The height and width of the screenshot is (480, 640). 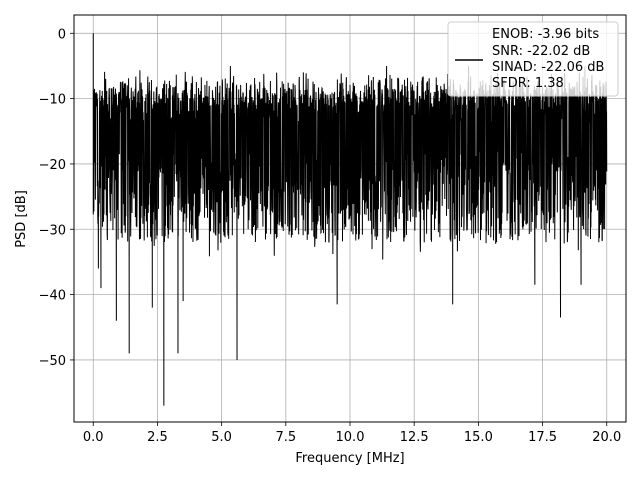 I want to click on x-tick-label: 5.0, so click(x=221, y=437).